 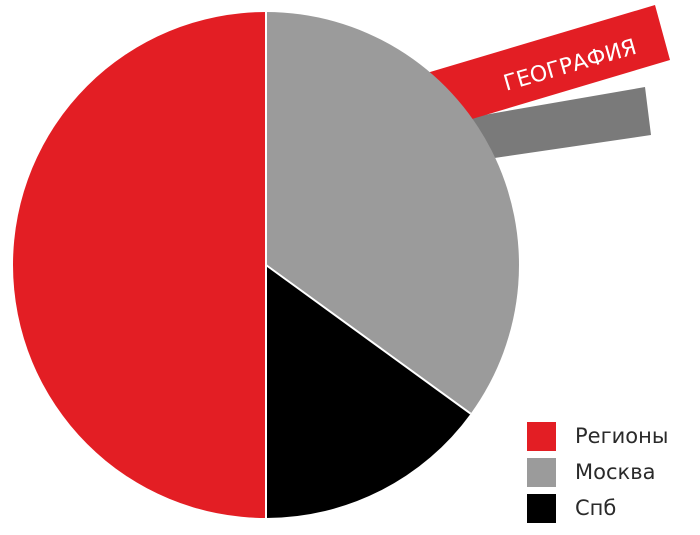 I want to click on legend-swatch-spb, so click(x=541, y=508).